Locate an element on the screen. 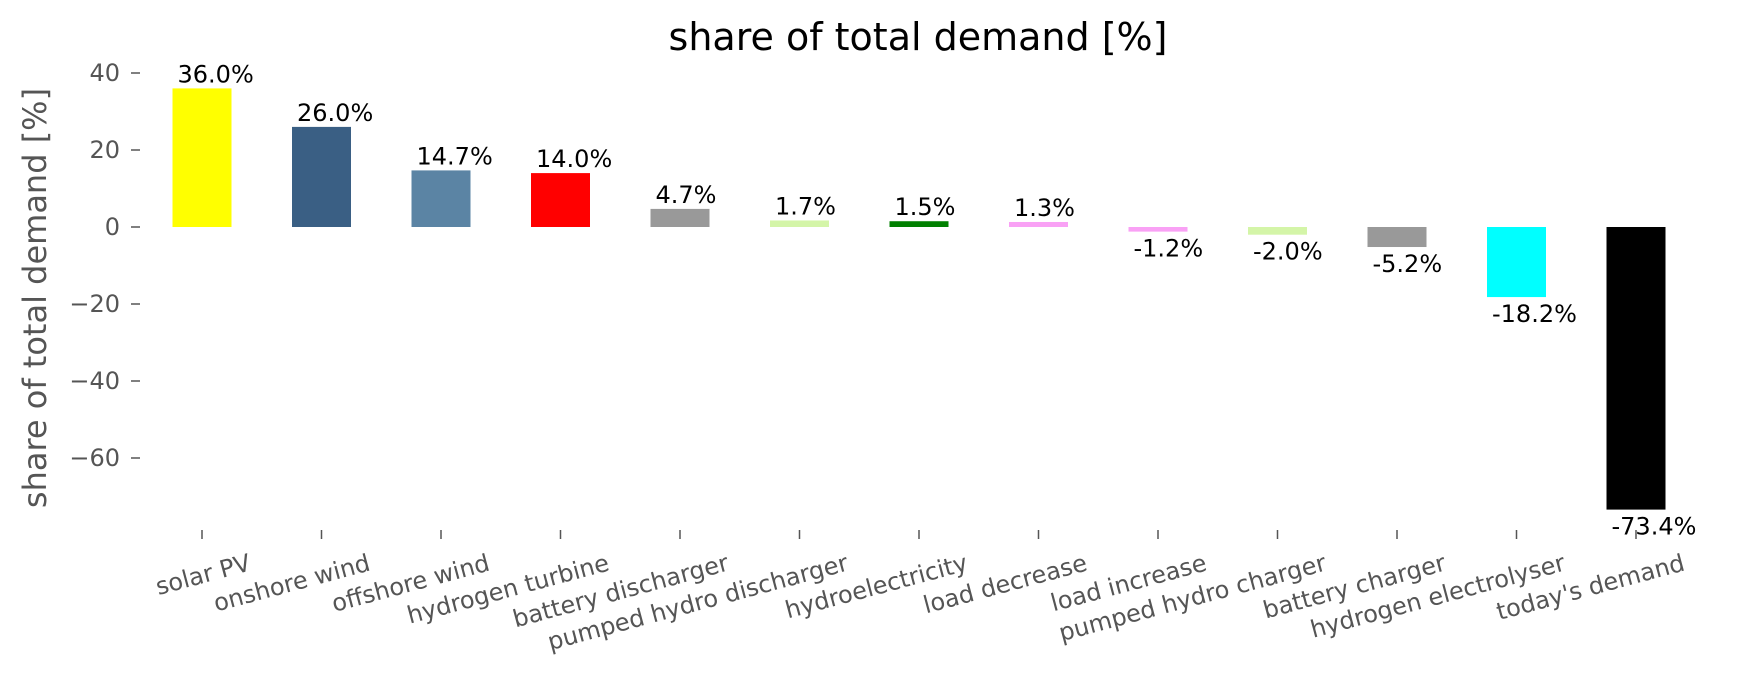 Image resolution: width=1764 pixels, height=689 pixels. y-tick-label: −20 is located at coordinates (94, 304).